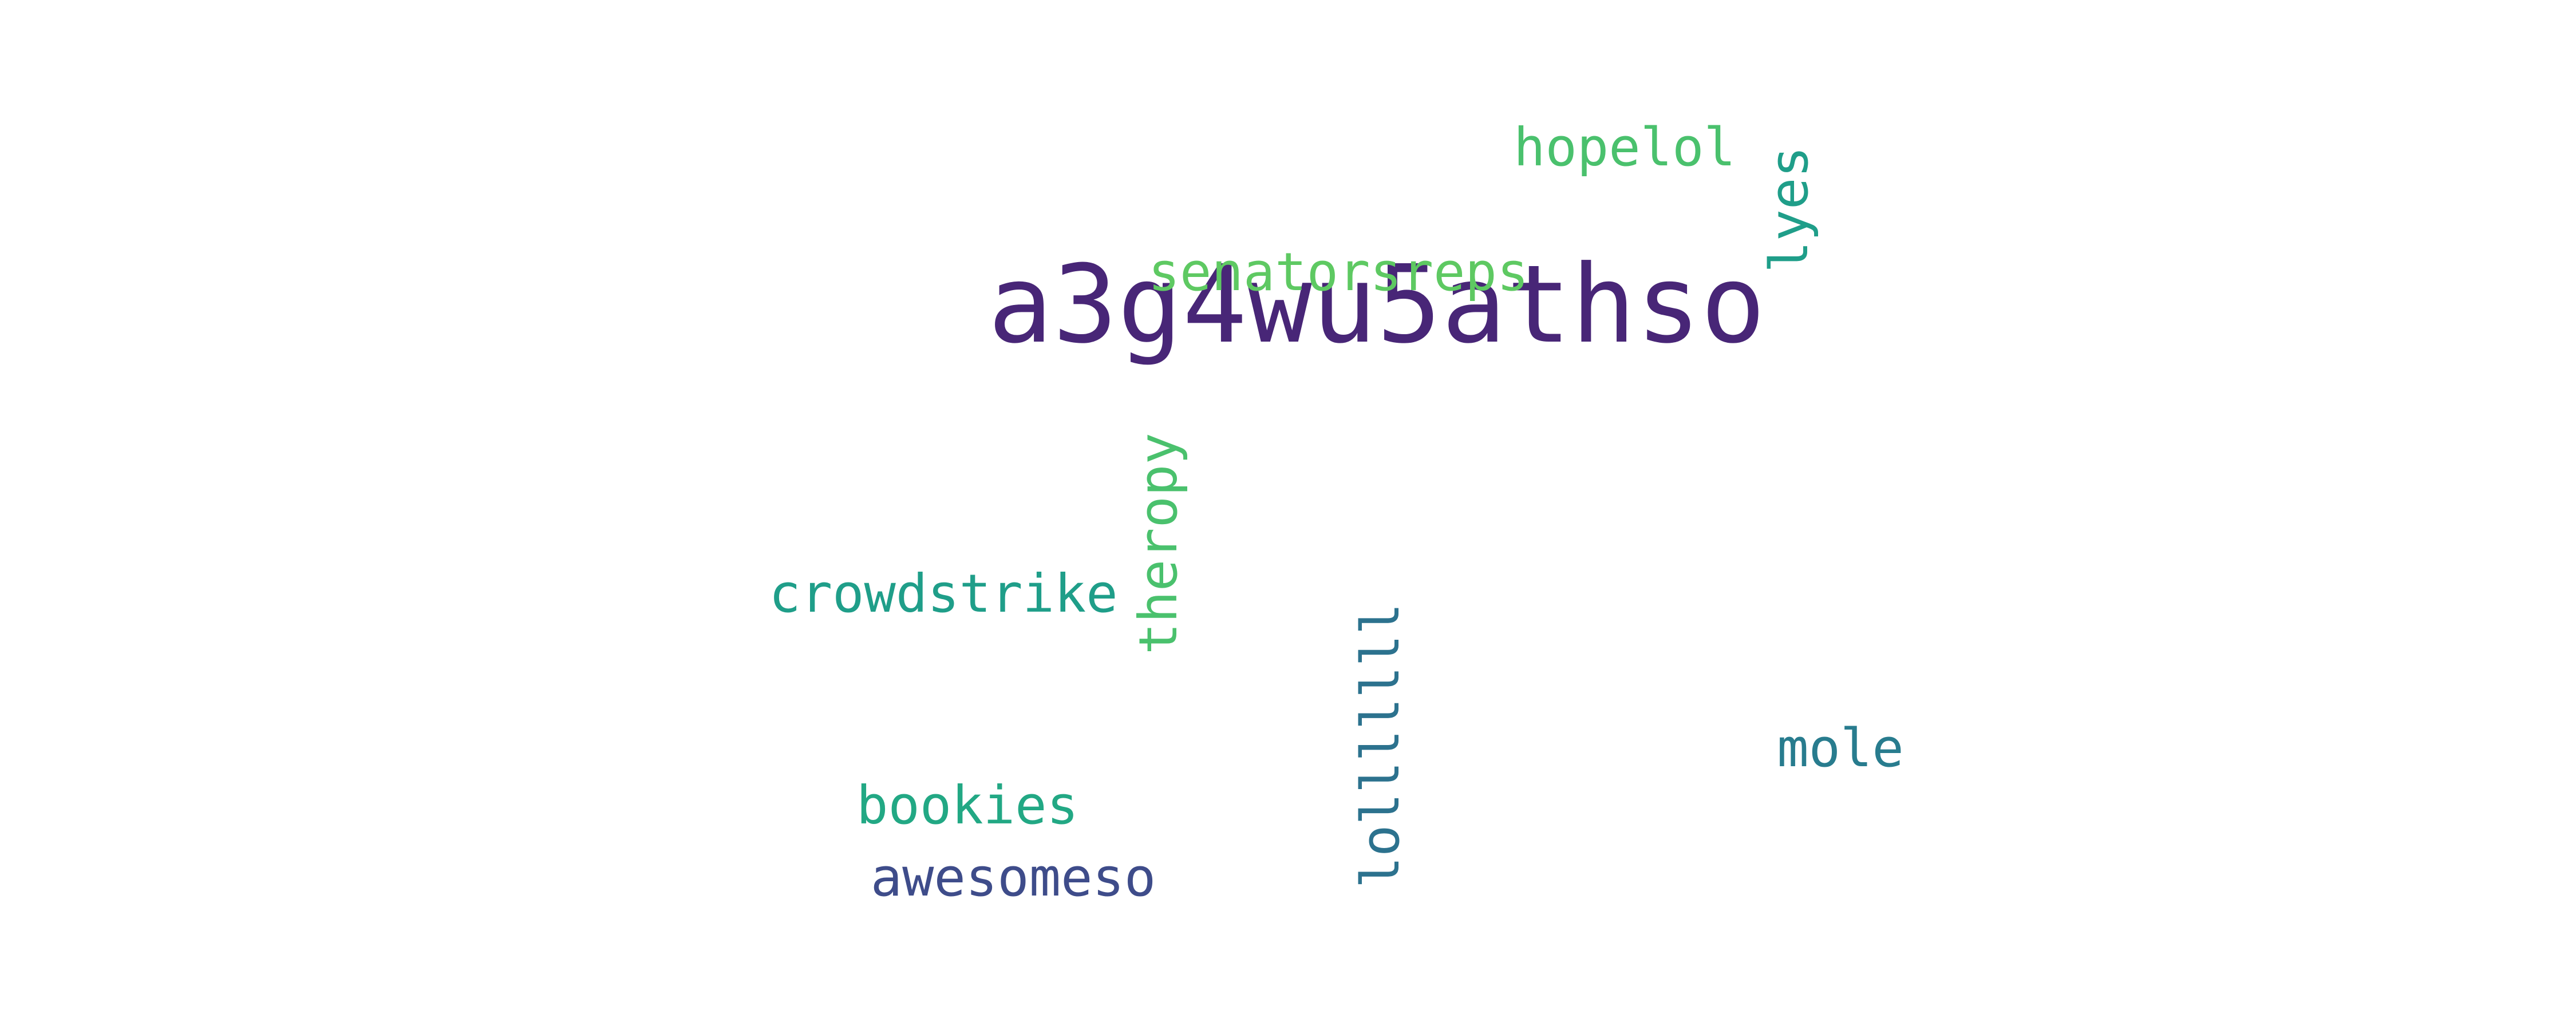 This screenshot has width=2576, height=1030. I want to click on word-lolllllll: lolllllll, so click(1380, 746).